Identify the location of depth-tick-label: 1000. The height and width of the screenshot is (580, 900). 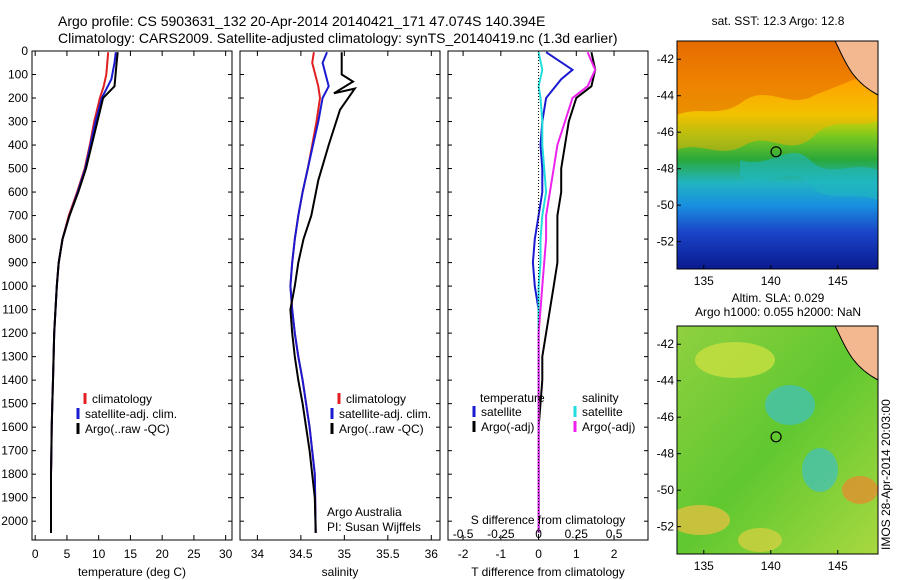
(14, 286).